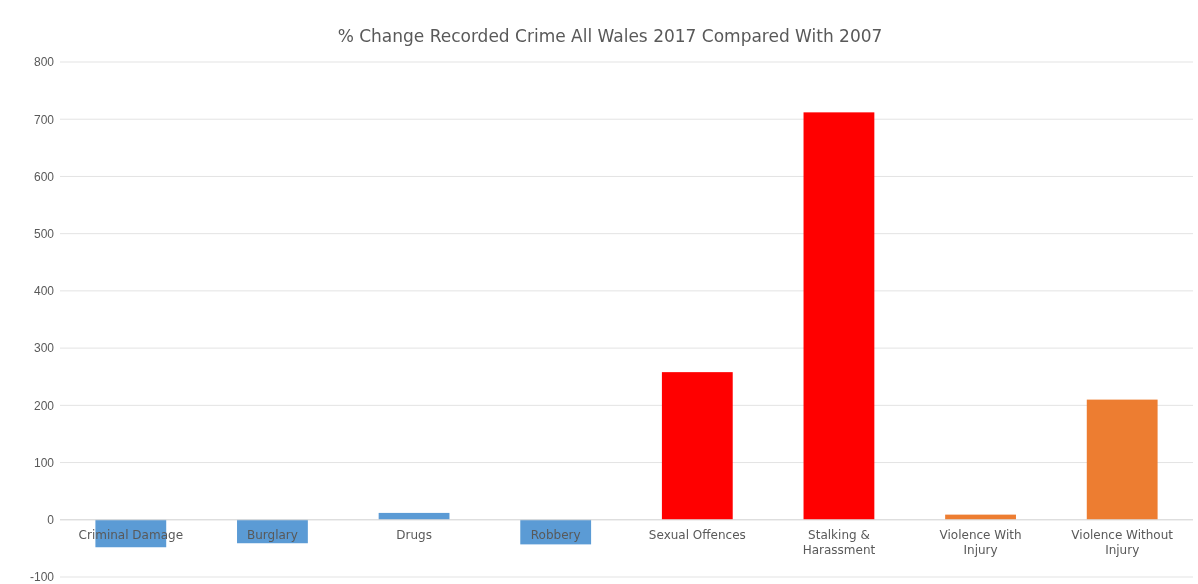  Describe the element at coordinates (839, 542) in the screenshot. I see `x-tick-label: Stalking & Harassment` at that location.